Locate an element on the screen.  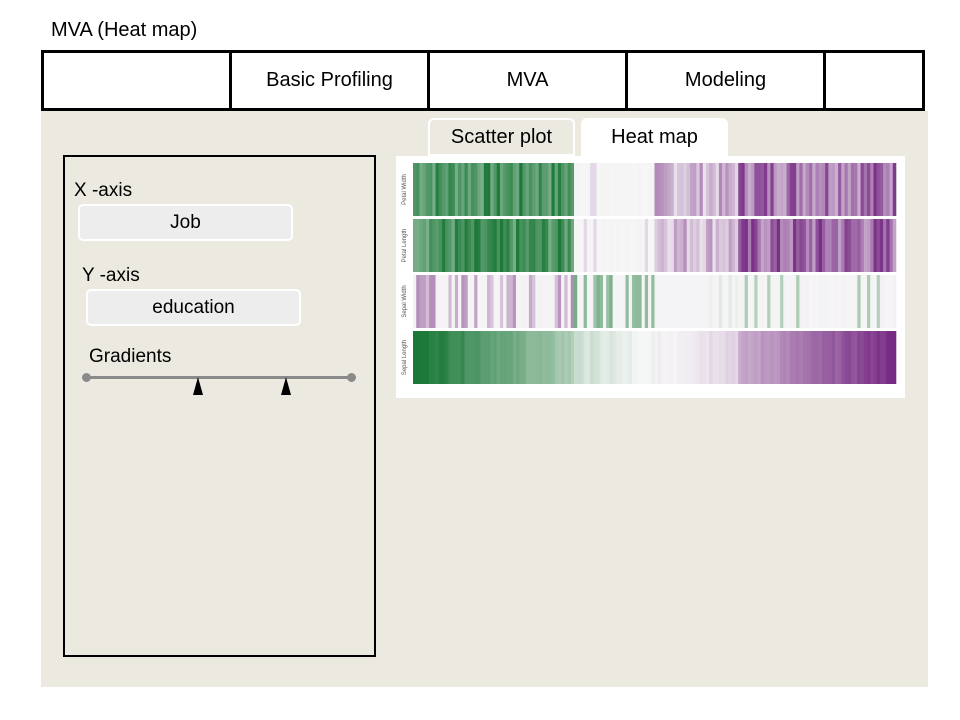
y-axis-select: education is located at coordinates (193, 307).